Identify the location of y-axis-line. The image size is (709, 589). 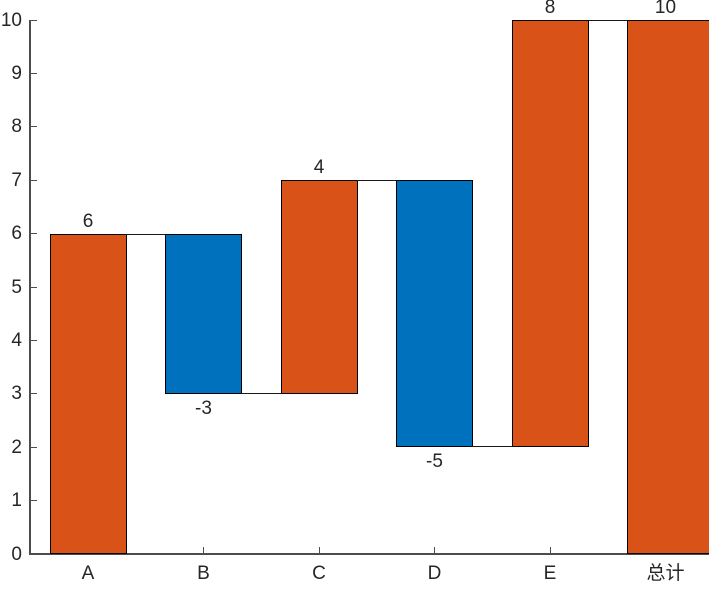
(30, 287).